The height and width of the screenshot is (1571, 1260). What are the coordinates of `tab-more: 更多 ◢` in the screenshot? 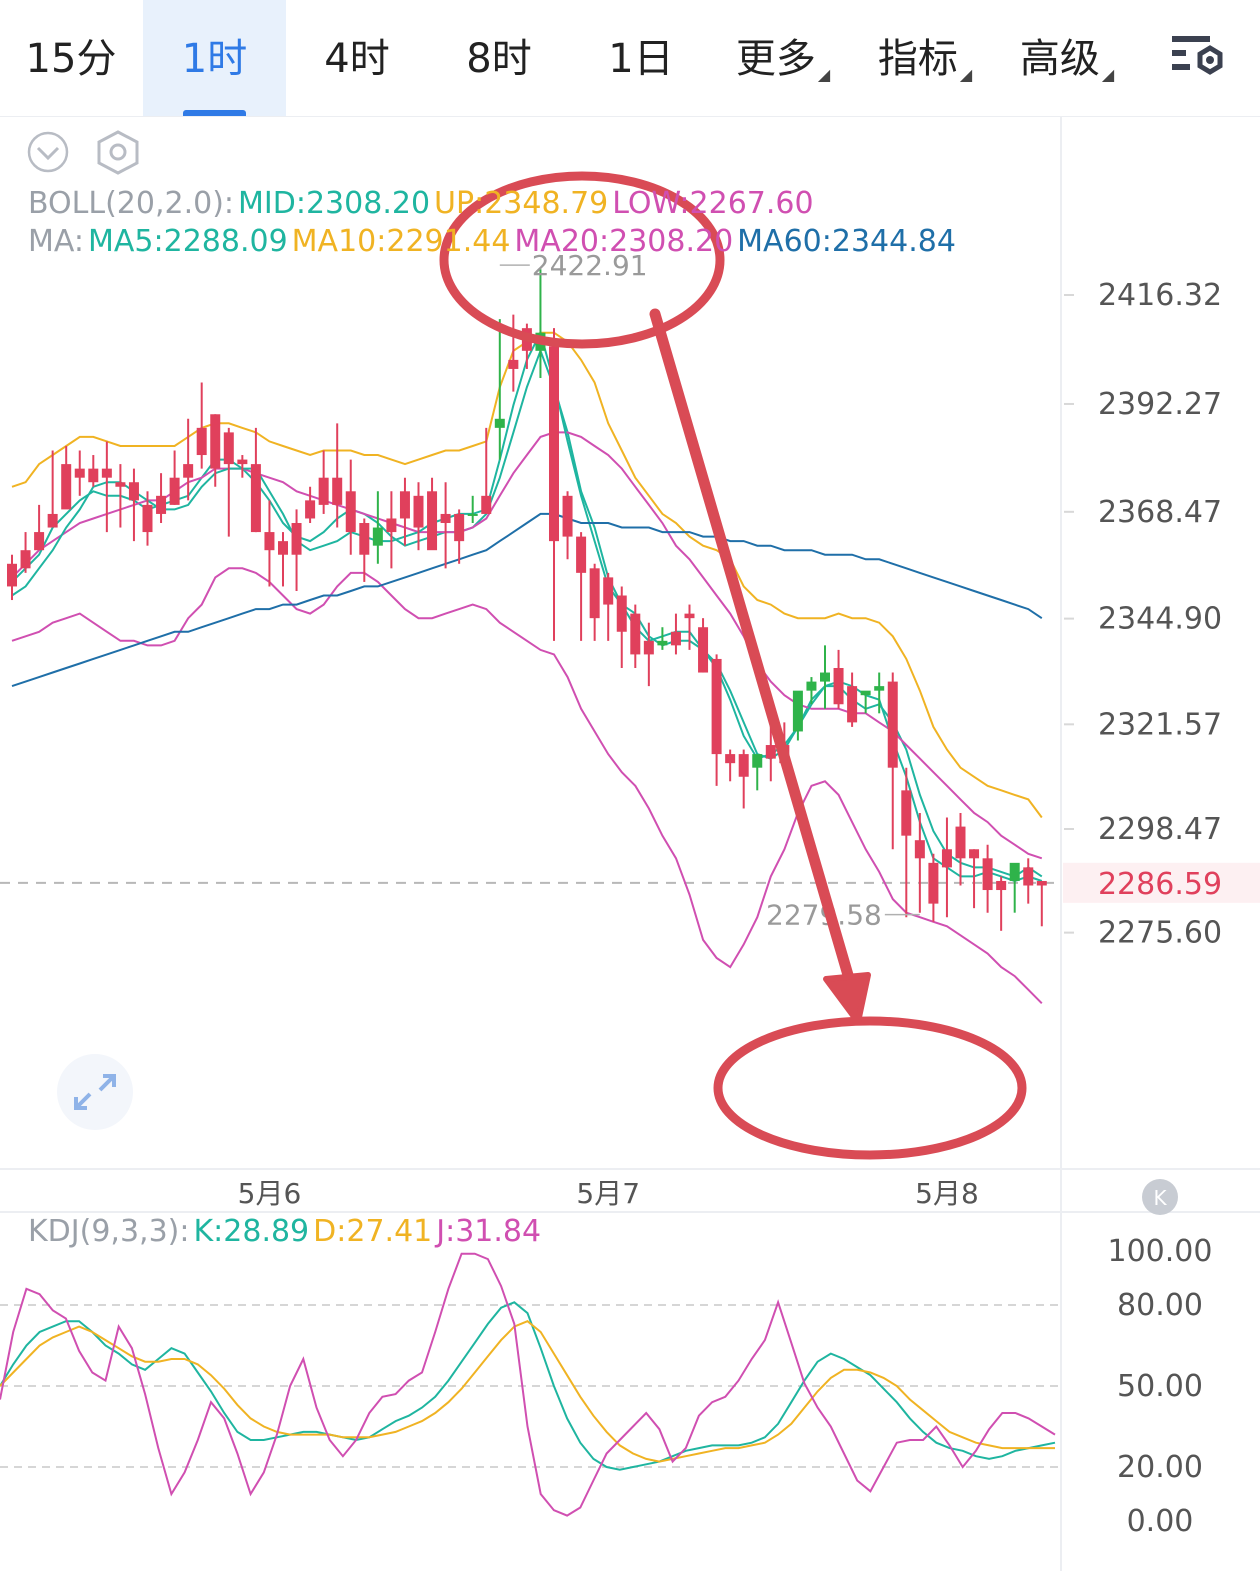 It's located at (783, 58).